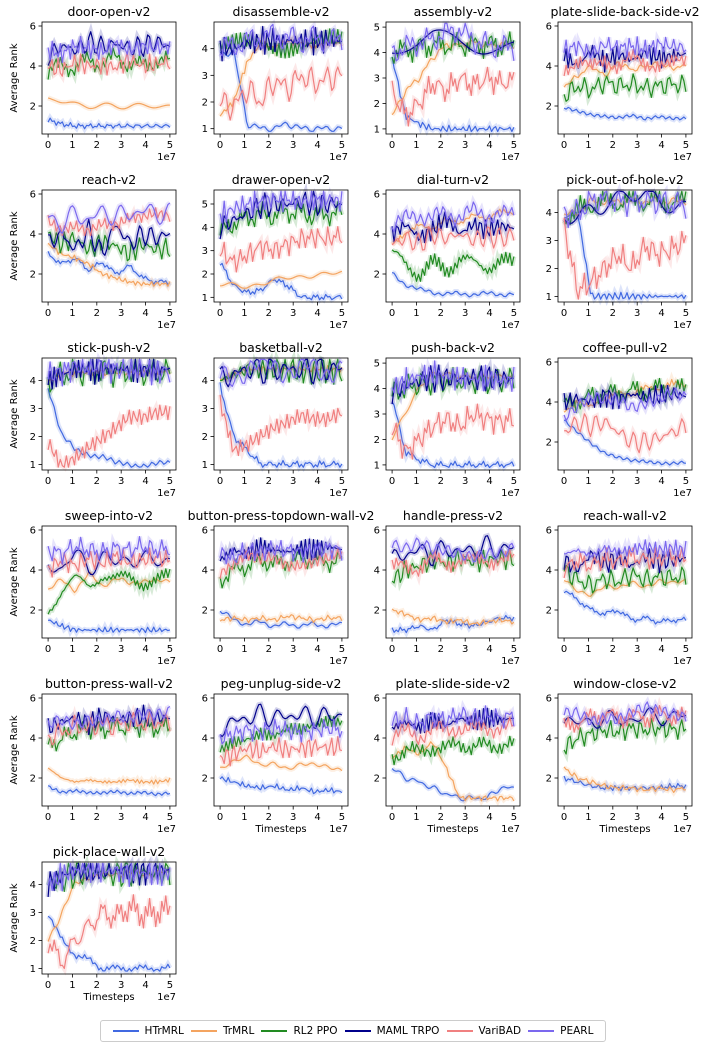  Describe the element at coordinates (108, 347) in the screenshot. I see `subplot-title: stick-push-v2` at that location.